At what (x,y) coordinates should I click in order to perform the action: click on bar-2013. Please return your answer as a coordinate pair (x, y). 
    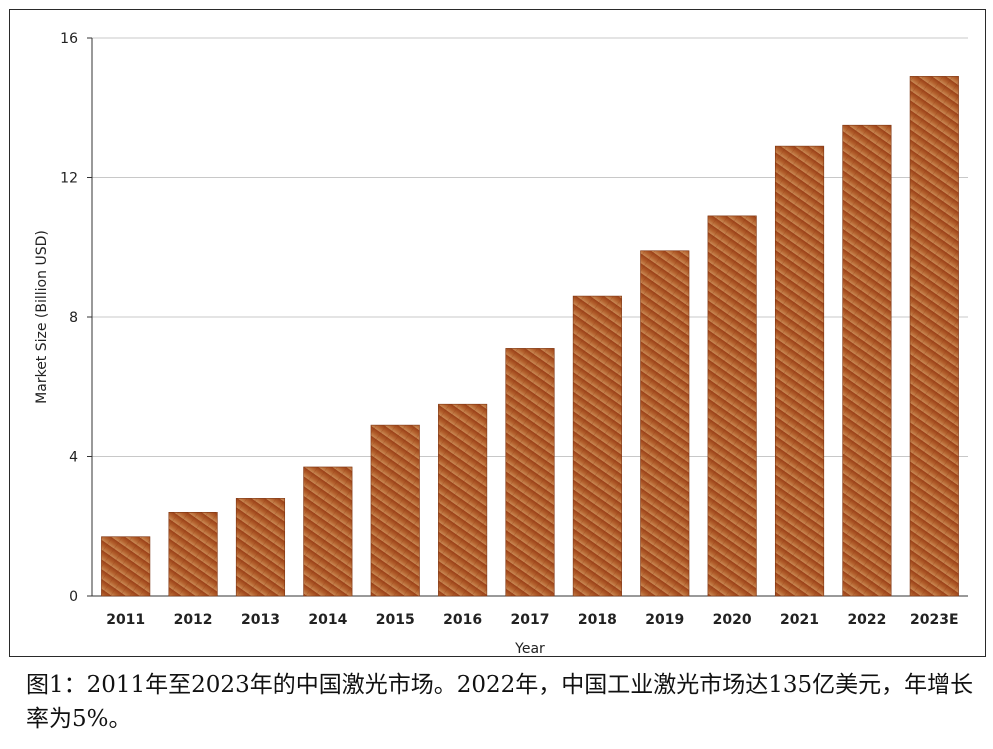
    Looking at the image, I should click on (260, 547).